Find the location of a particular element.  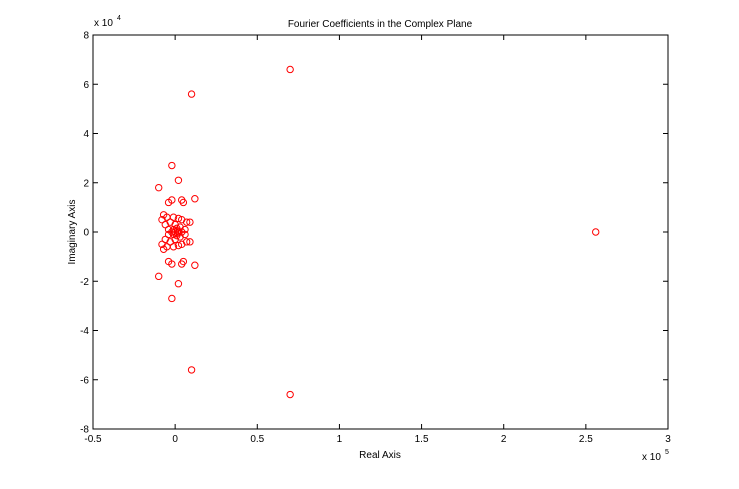

y-tick-label: -8 is located at coordinates (84, 430).